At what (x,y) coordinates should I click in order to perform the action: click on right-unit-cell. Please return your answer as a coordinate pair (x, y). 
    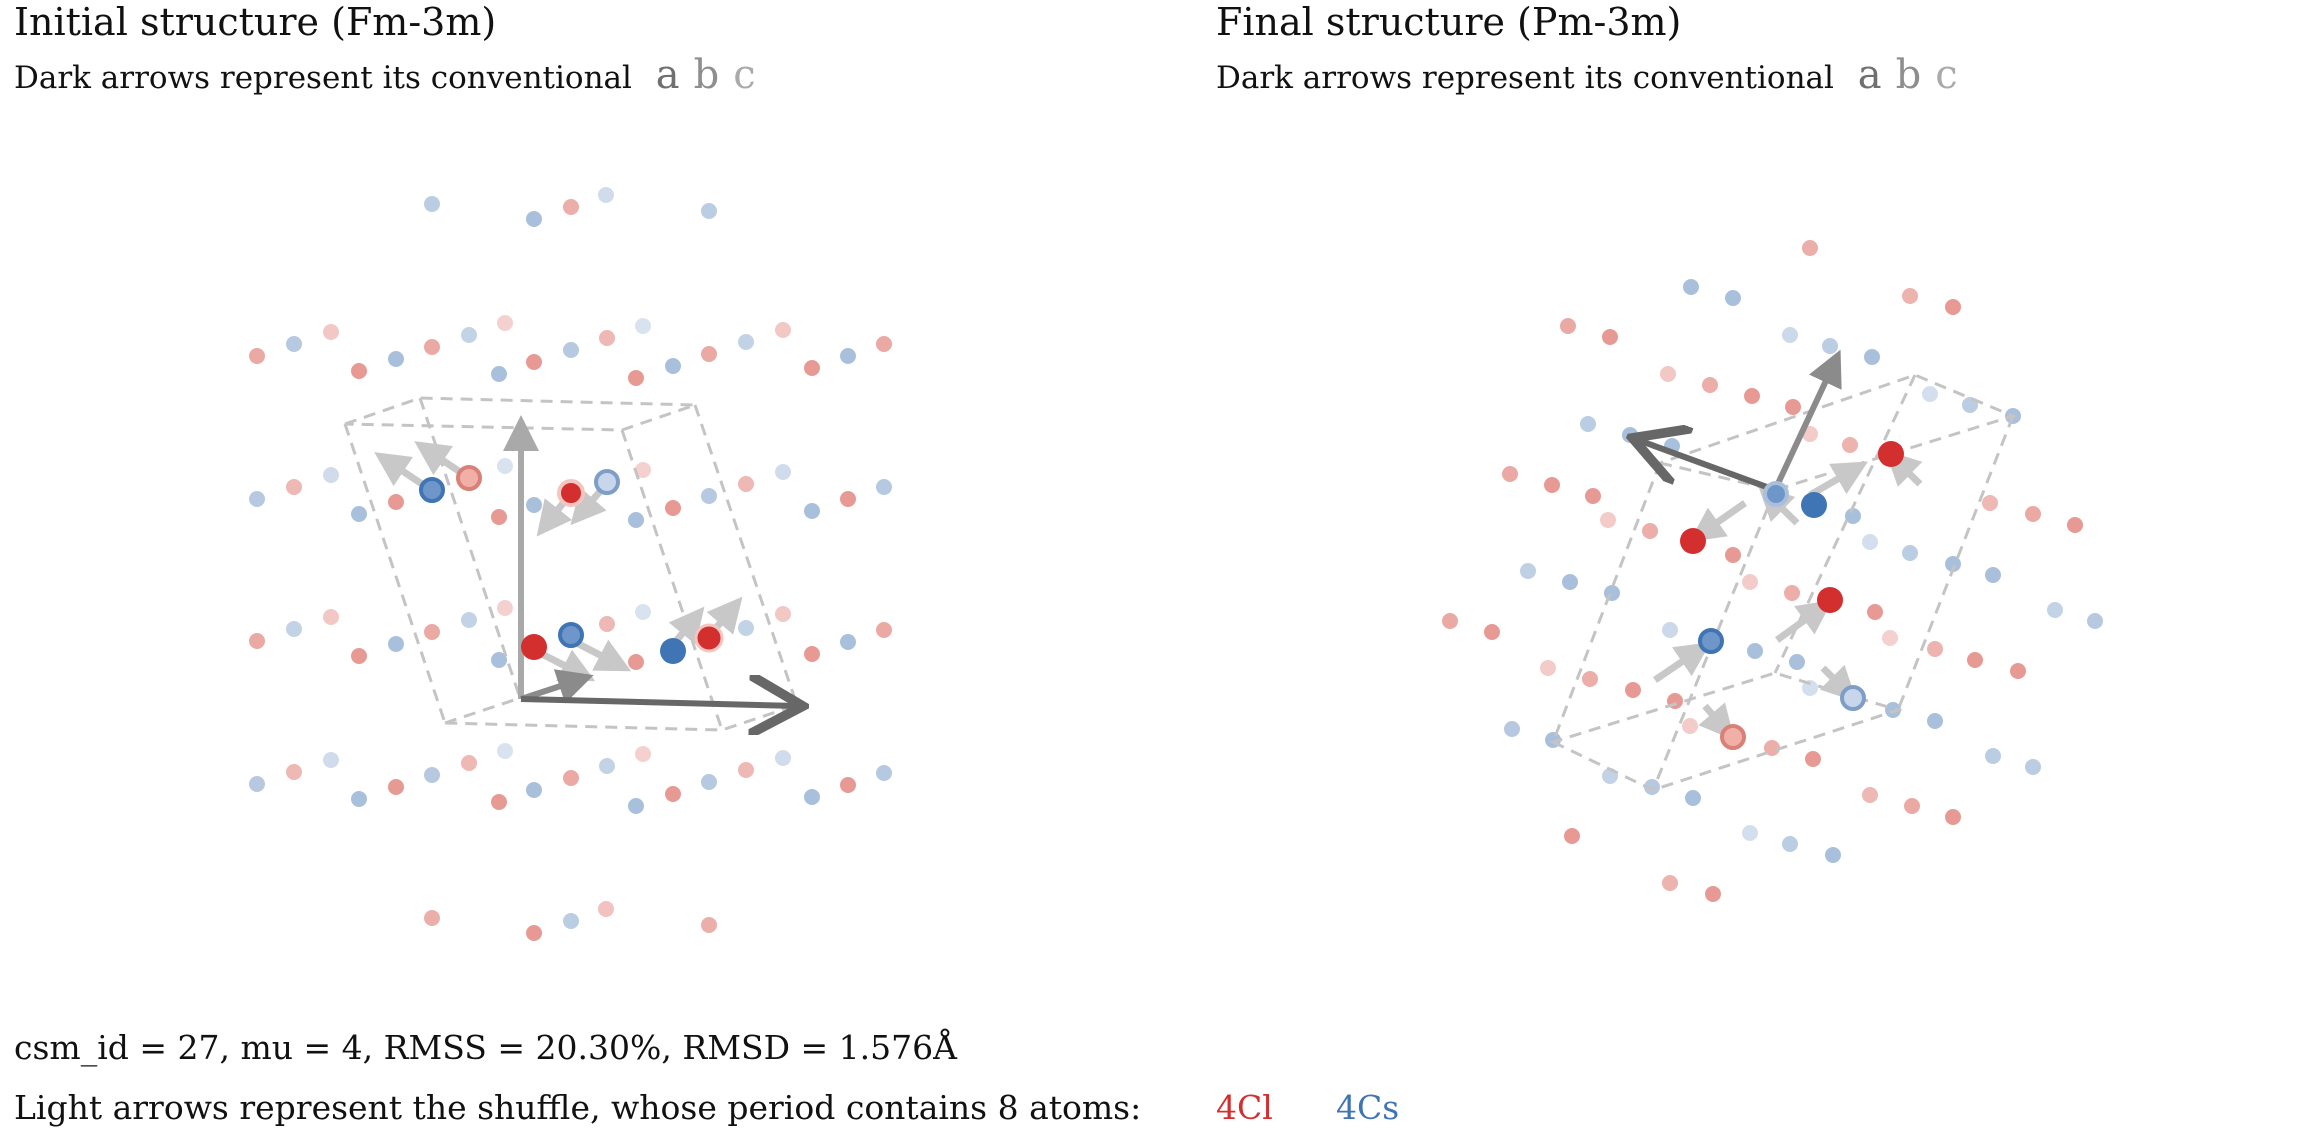
    Looking at the image, I should click on (1783, 582).